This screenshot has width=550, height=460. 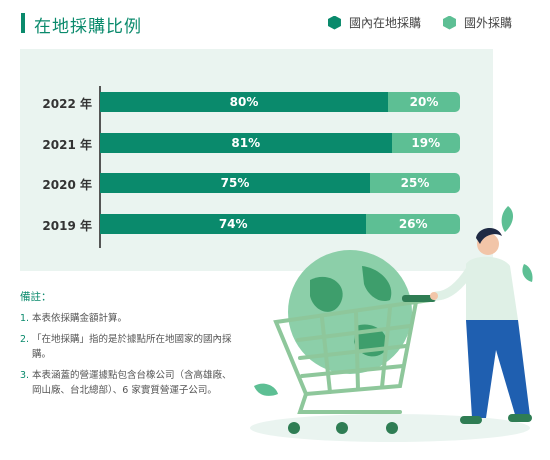 I want to click on chart-legend: 國內在地採購 國外採購, so click(x=419, y=22).